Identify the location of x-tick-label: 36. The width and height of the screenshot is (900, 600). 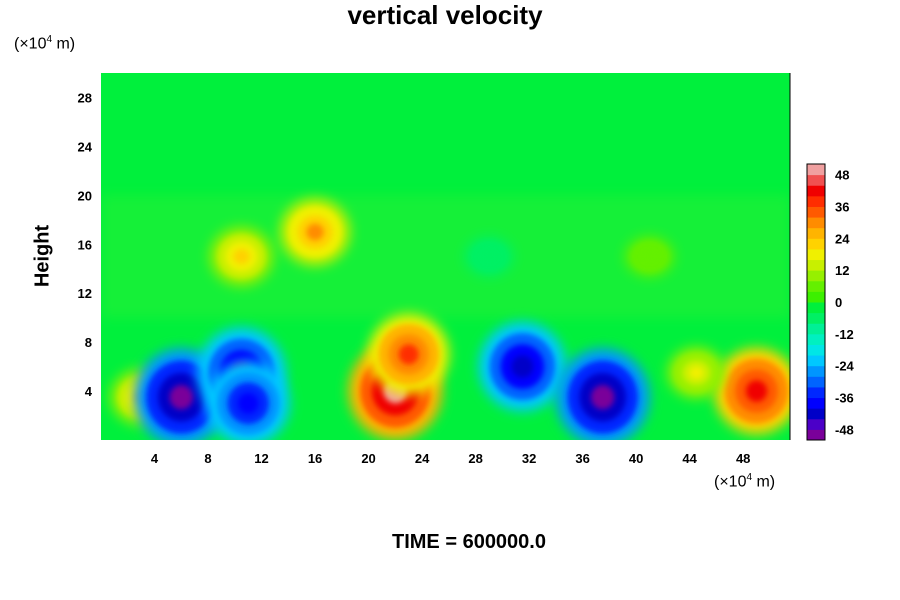
(582, 458).